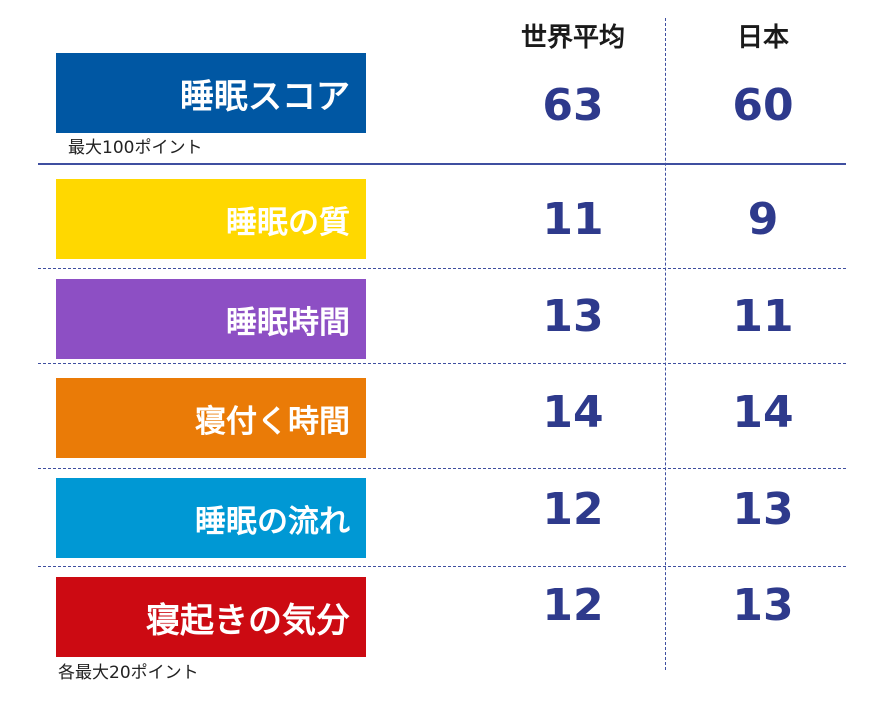 The height and width of the screenshot is (706, 880). What do you see at coordinates (763, 605) in the screenshot?
I see `row-japan-value-wake-up-mood: 13` at bounding box center [763, 605].